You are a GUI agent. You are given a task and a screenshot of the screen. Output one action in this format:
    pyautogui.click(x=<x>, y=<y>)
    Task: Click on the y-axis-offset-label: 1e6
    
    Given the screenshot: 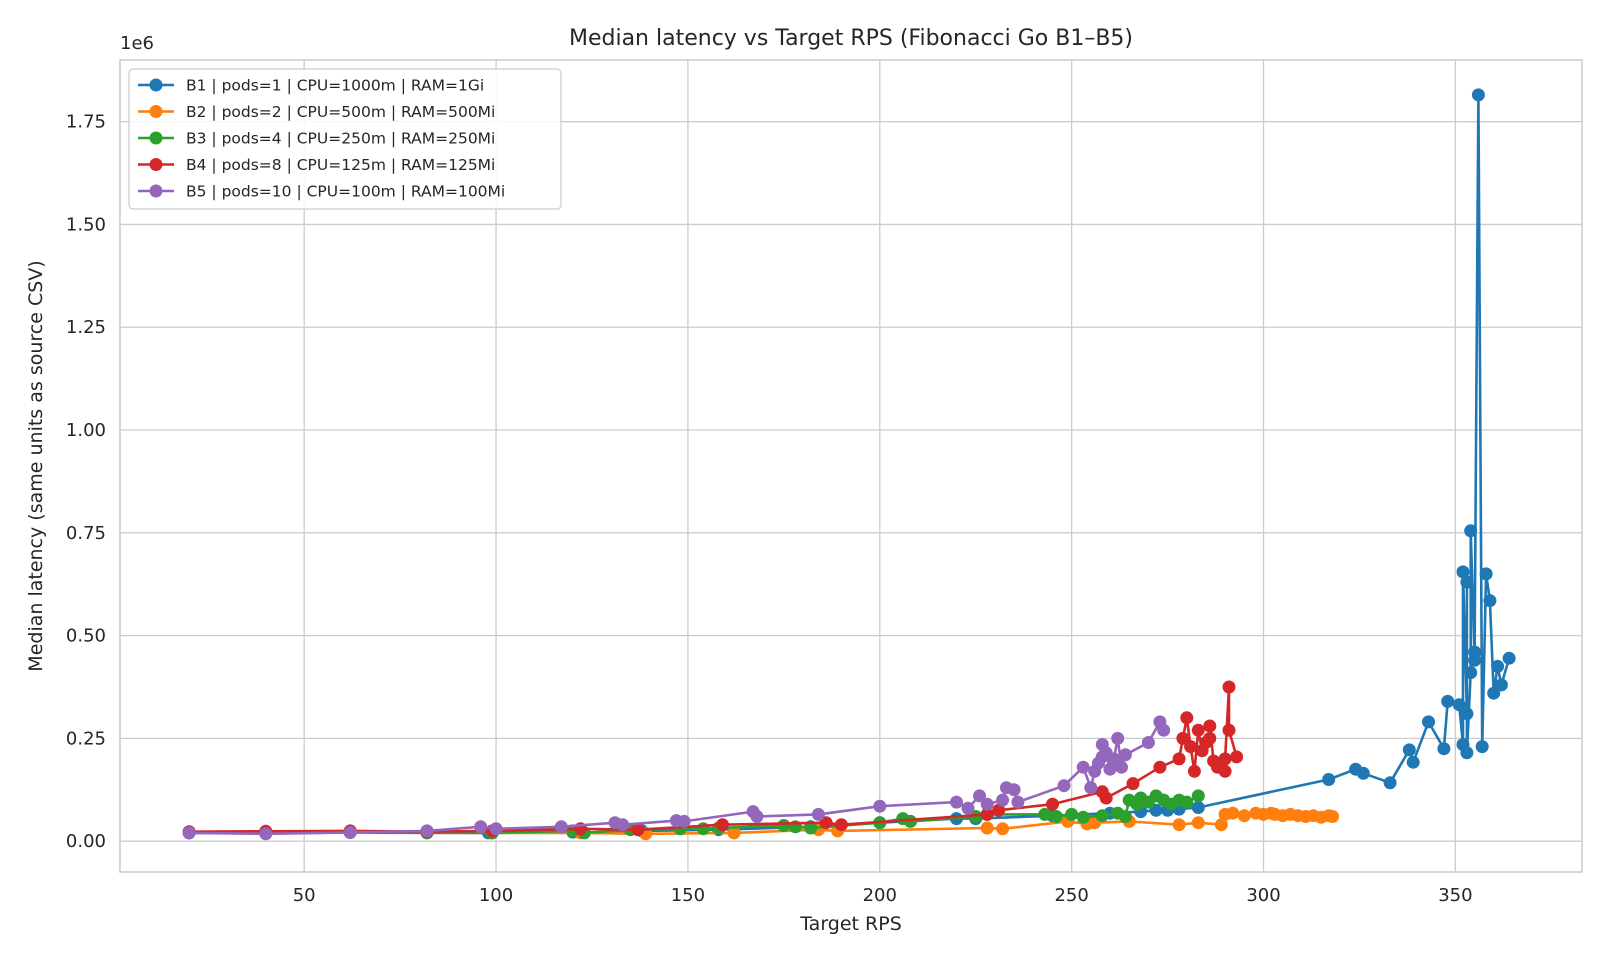 What is the action you would take?
    pyautogui.click(x=137, y=43)
    